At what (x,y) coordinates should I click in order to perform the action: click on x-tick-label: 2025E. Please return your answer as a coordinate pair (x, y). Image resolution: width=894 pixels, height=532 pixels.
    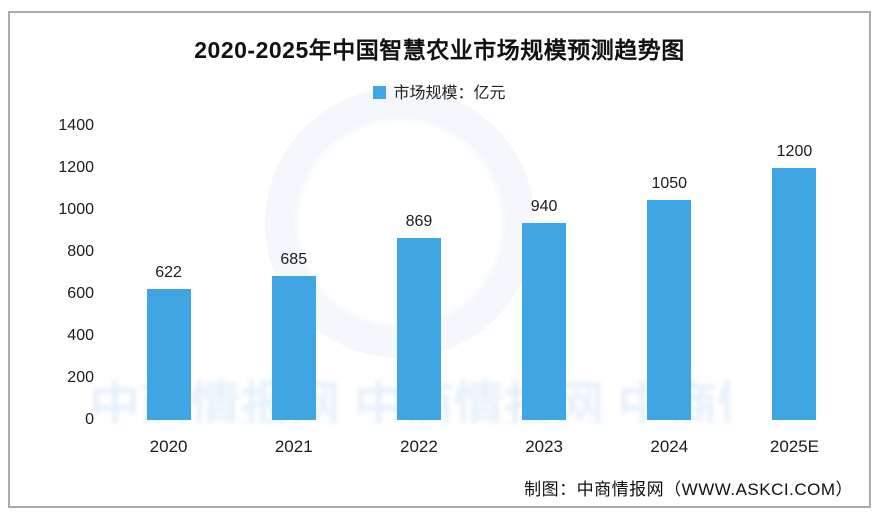
    Looking at the image, I should click on (794, 446).